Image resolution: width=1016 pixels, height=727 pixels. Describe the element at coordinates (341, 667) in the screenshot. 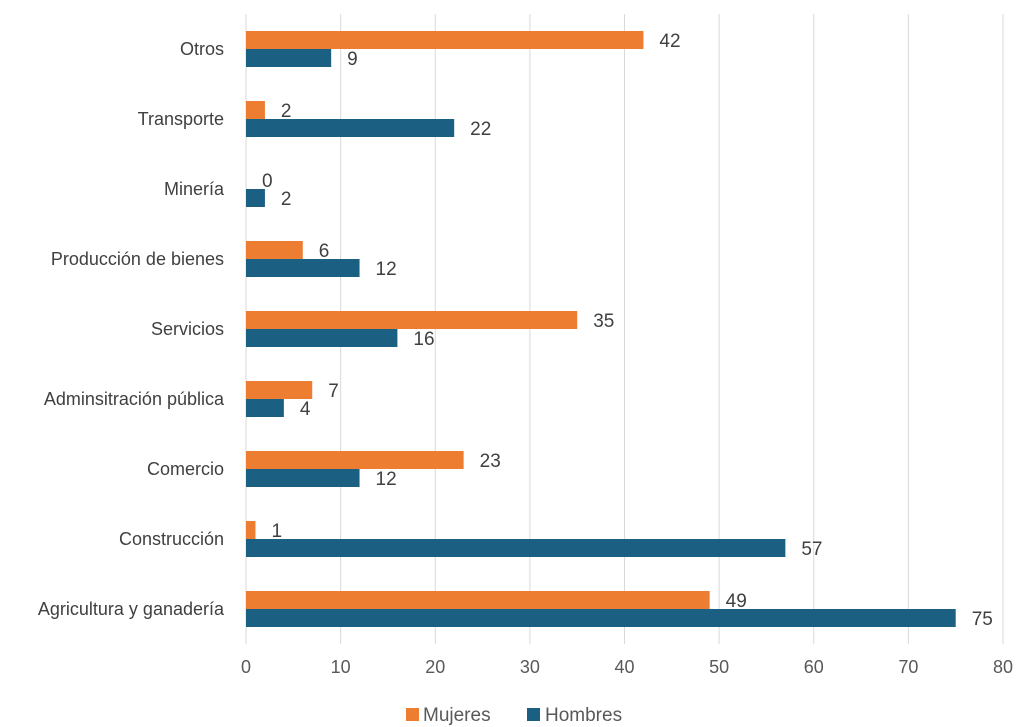

I see `x-tick-label: 10` at that location.